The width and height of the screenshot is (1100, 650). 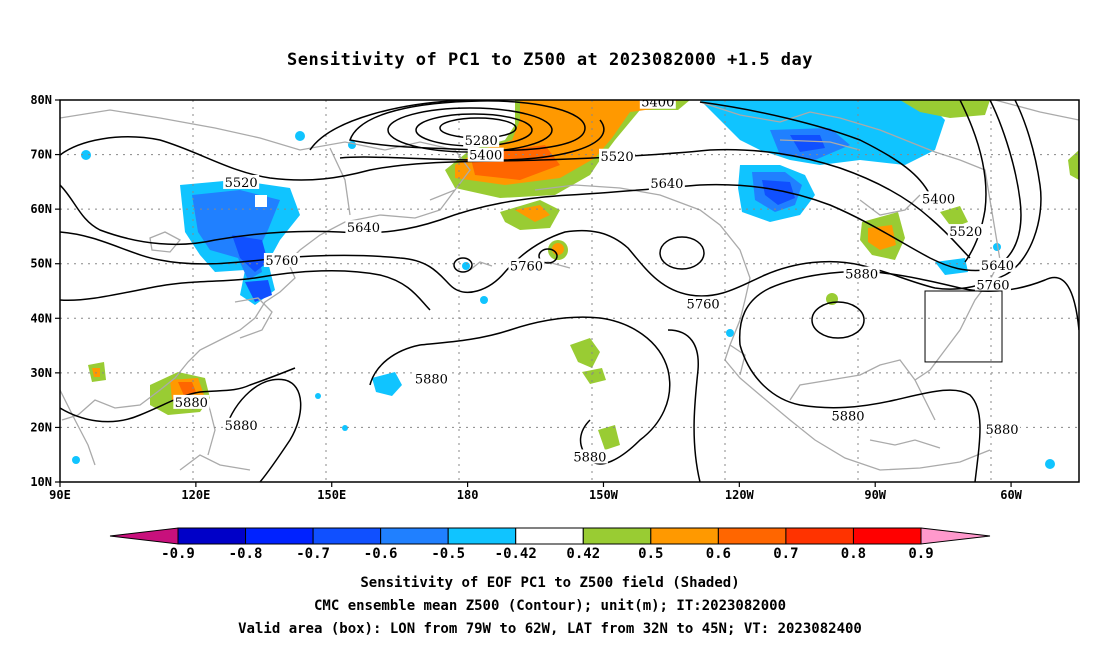 What do you see at coordinates (604, 495) in the screenshot?
I see `lon-tick-label: 150W` at bounding box center [604, 495].